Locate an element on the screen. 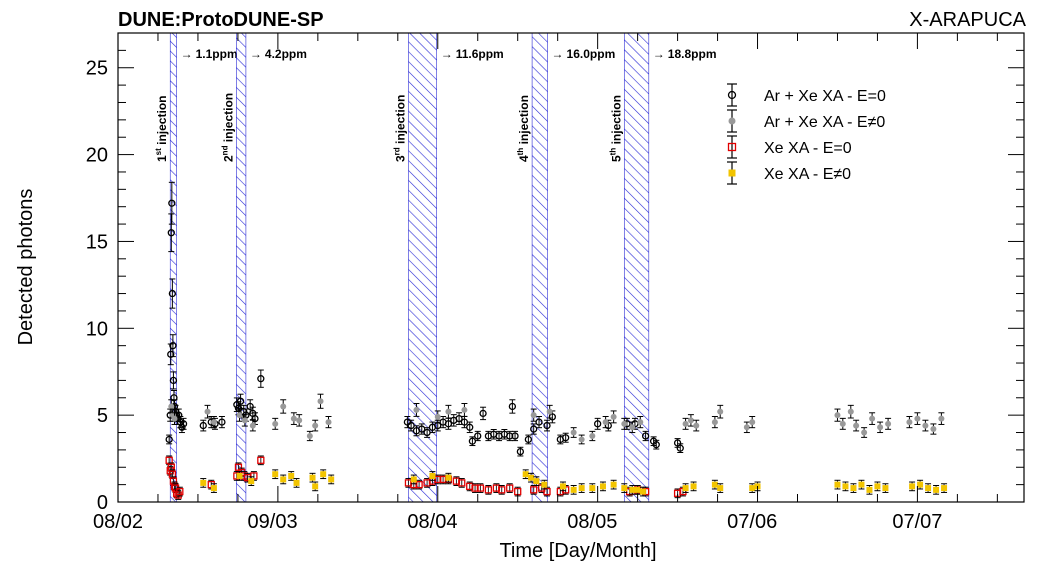 This screenshot has width=1038, height=565. x-tick-label: 08/04 is located at coordinates (432, 522).